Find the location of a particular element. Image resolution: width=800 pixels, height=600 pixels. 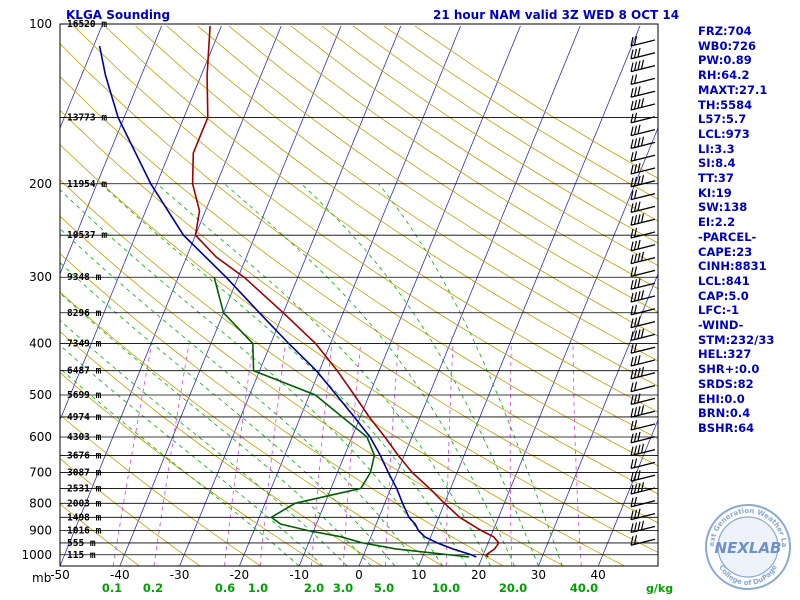

index-line: LFC:-1 is located at coordinates (718, 310).